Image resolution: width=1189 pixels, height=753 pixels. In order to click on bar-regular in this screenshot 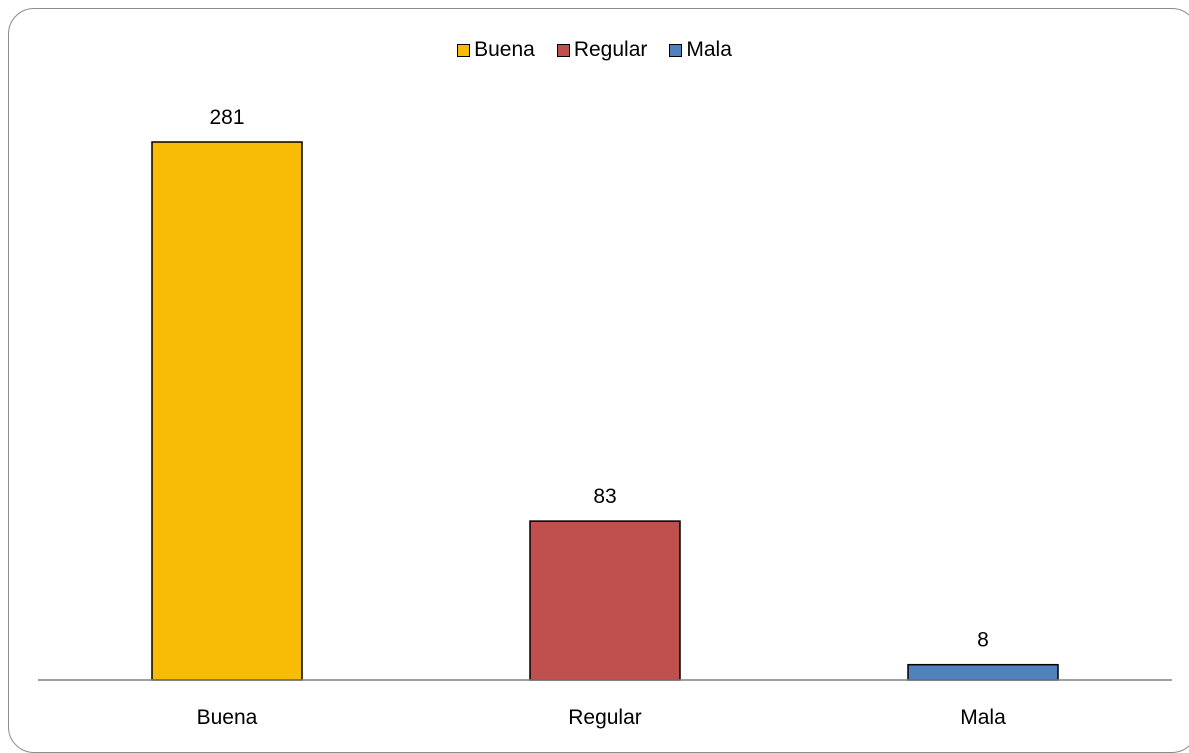, I will do `click(605, 600)`.